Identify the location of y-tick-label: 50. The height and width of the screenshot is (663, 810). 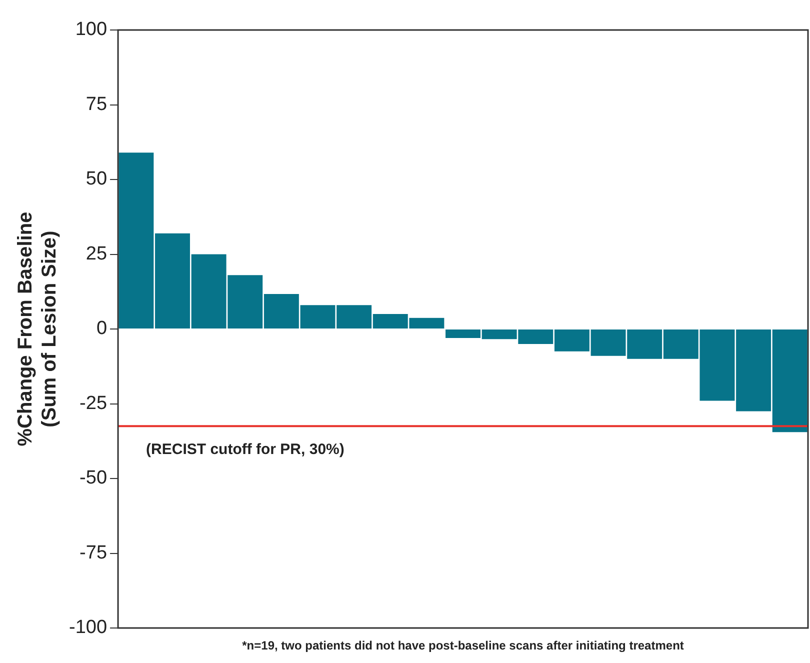
(97, 179).